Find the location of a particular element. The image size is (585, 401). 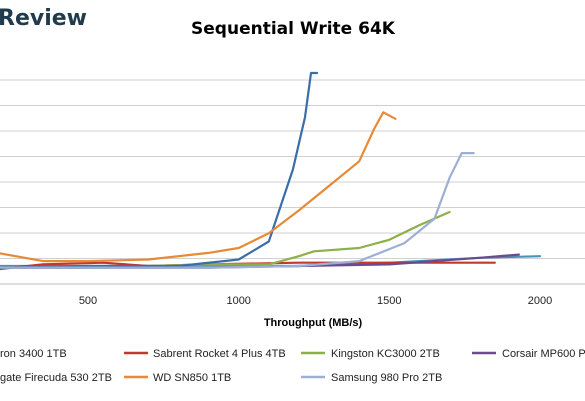

legend-label: Corsair MP600 P is located at coordinates (543, 354).